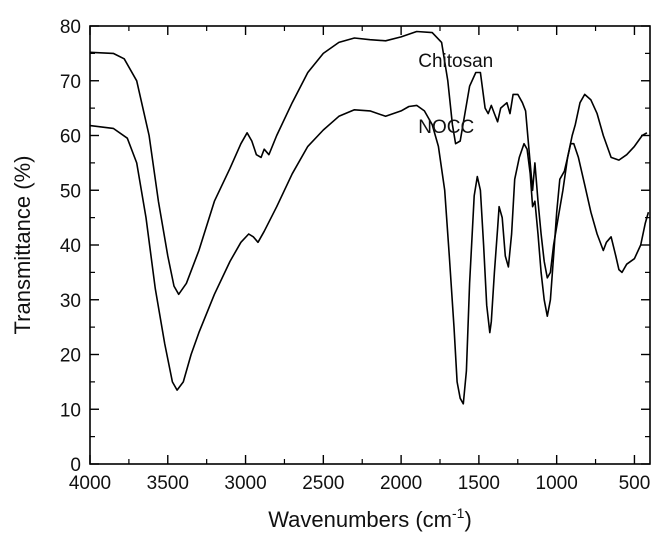  Describe the element at coordinates (75, 465) in the screenshot. I see `y-tick-label: 0` at that location.